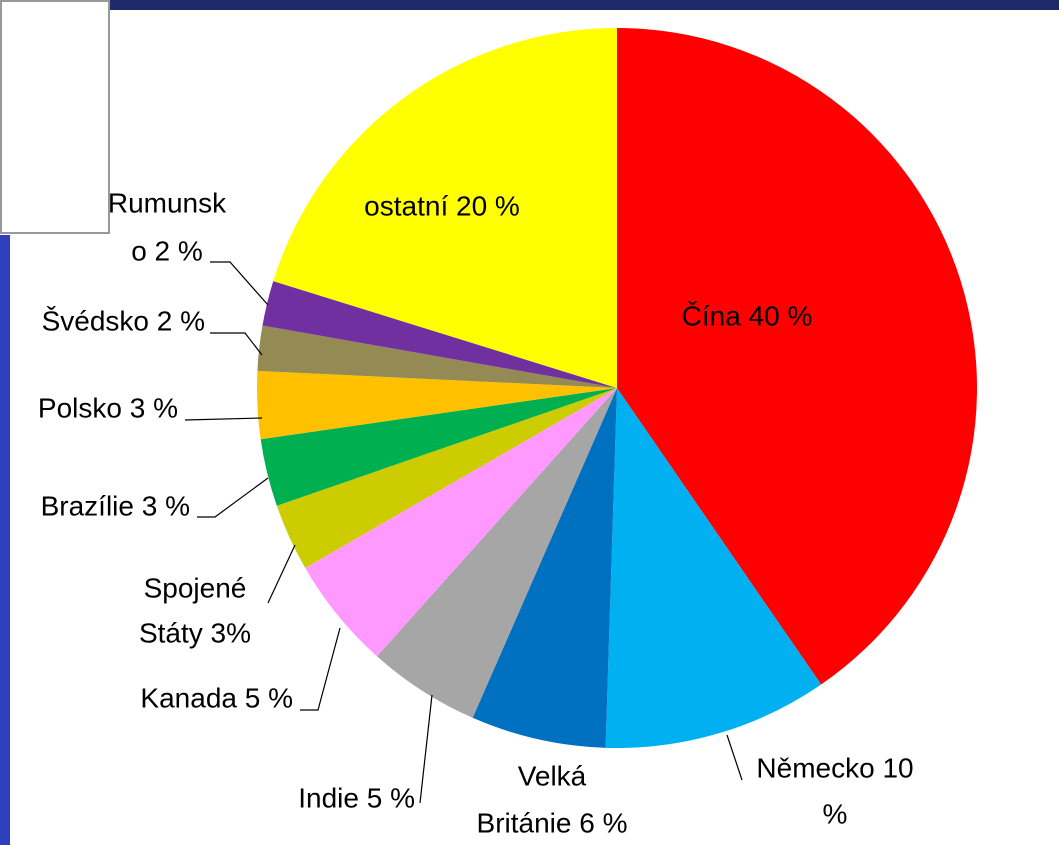 This screenshot has width=1059, height=845. I want to click on frame, so click(55, 117).